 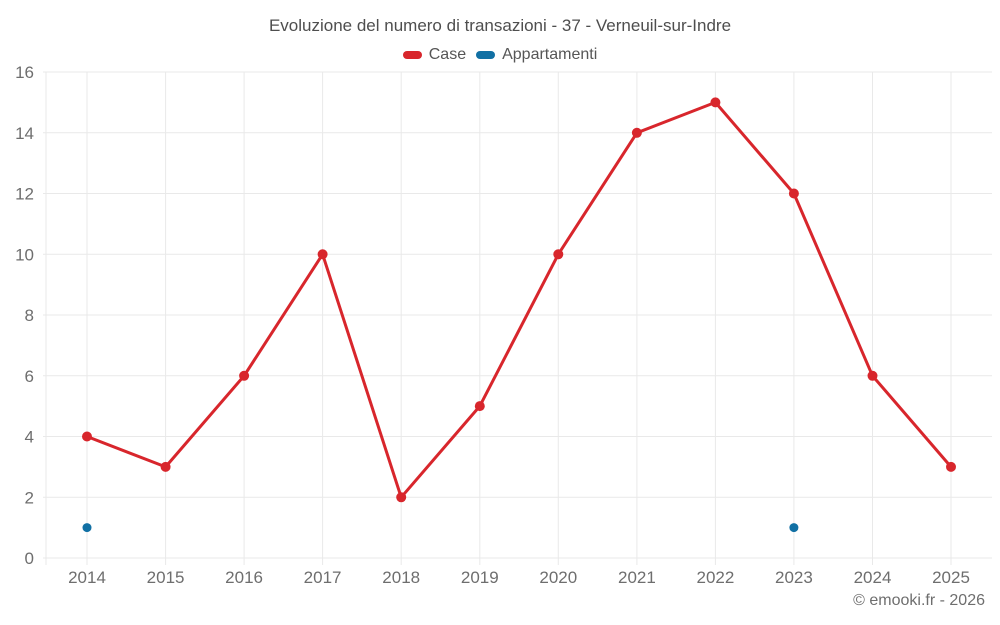 I want to click on x-tick-label: 2014, so click(x=87, y=577).